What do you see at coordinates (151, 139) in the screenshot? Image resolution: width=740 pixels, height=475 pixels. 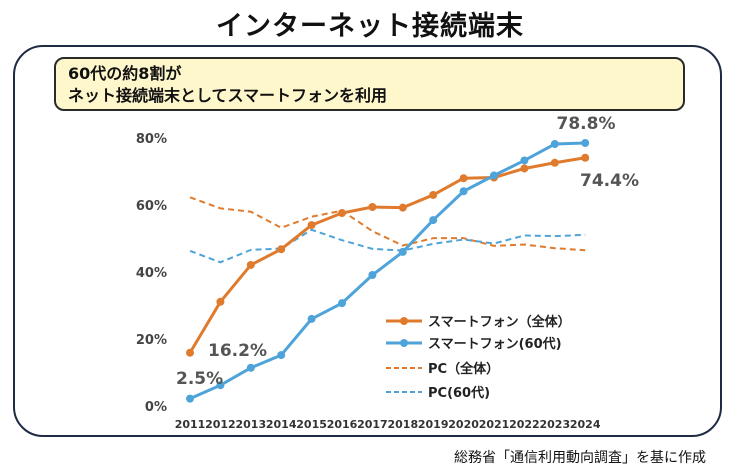 I see `y-tick-label: 80%` at bounding box center [151, 139].